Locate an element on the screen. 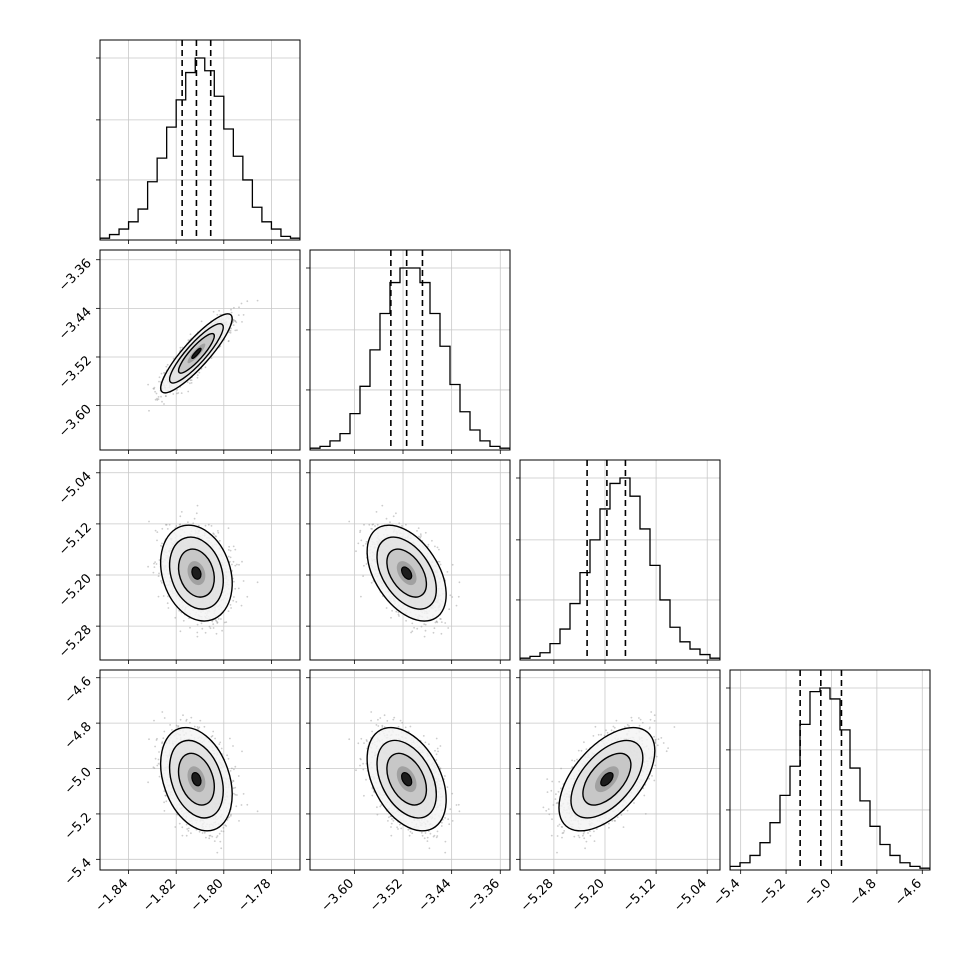 The width and height of the screenshot is (970, 970). tick-label-y: −5.20 is located at coordinates (75, 590).